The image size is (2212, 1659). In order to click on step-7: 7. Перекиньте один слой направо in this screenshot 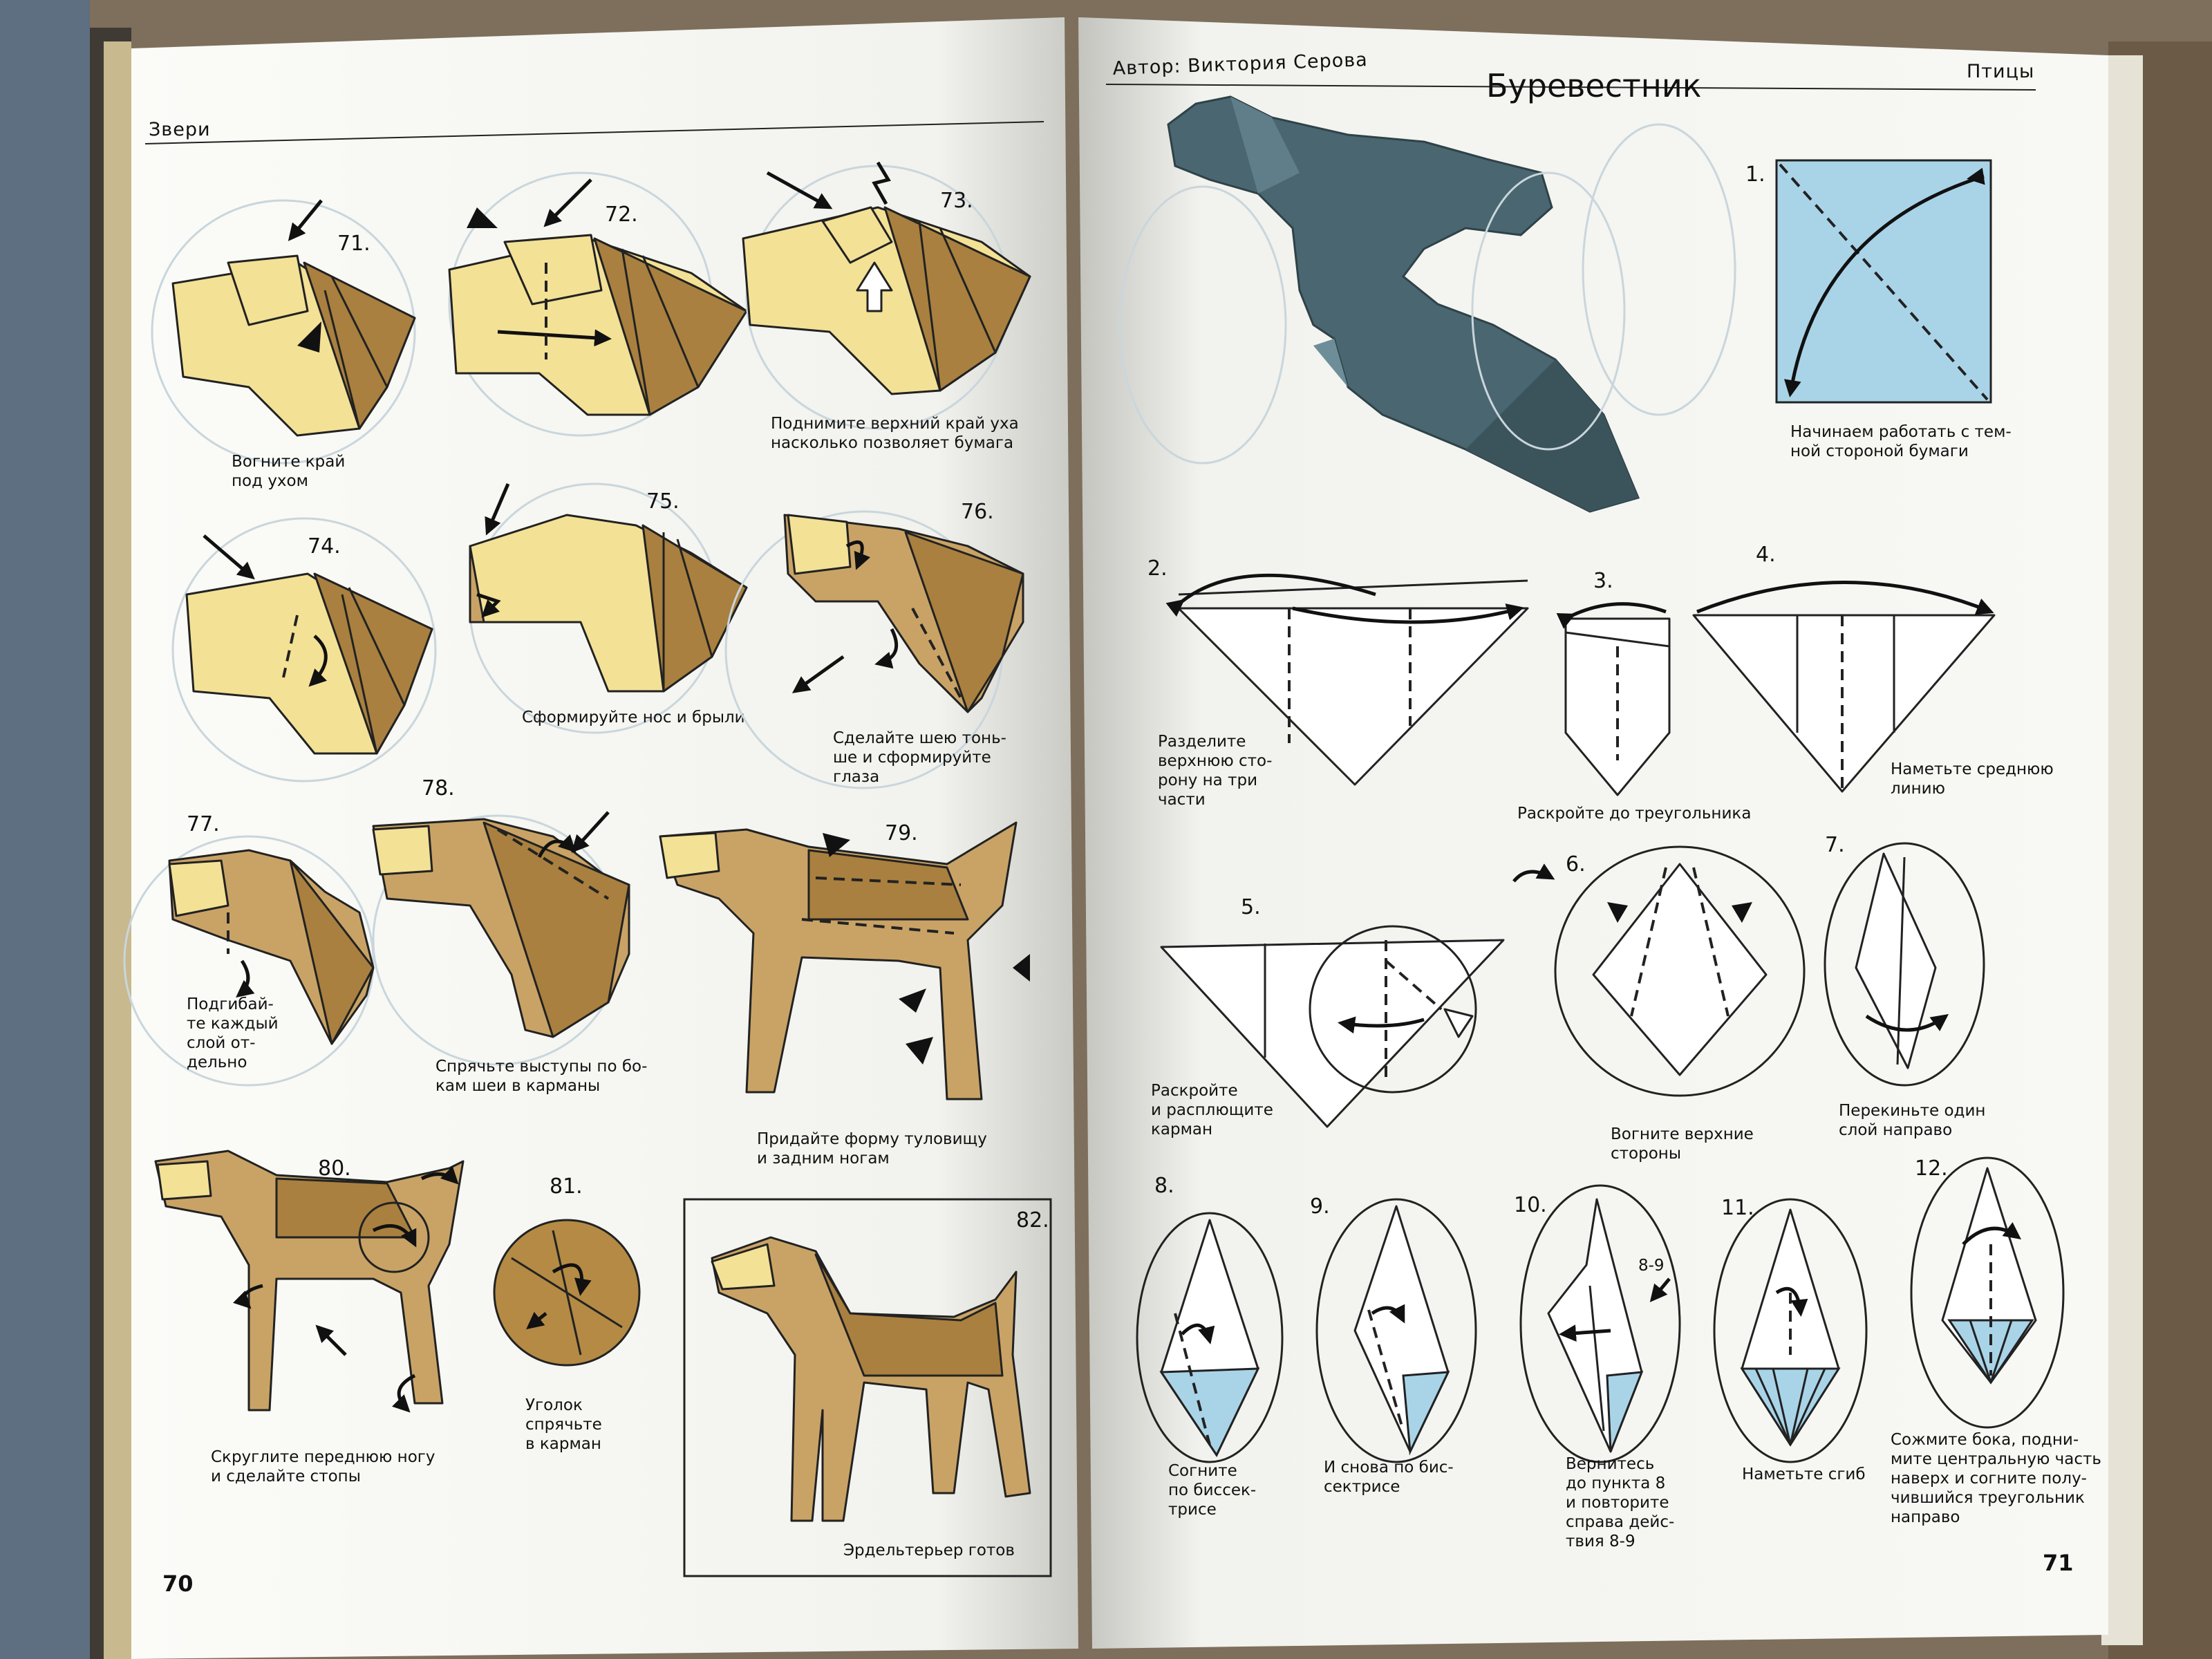, I will do `click(1905, 986)`.